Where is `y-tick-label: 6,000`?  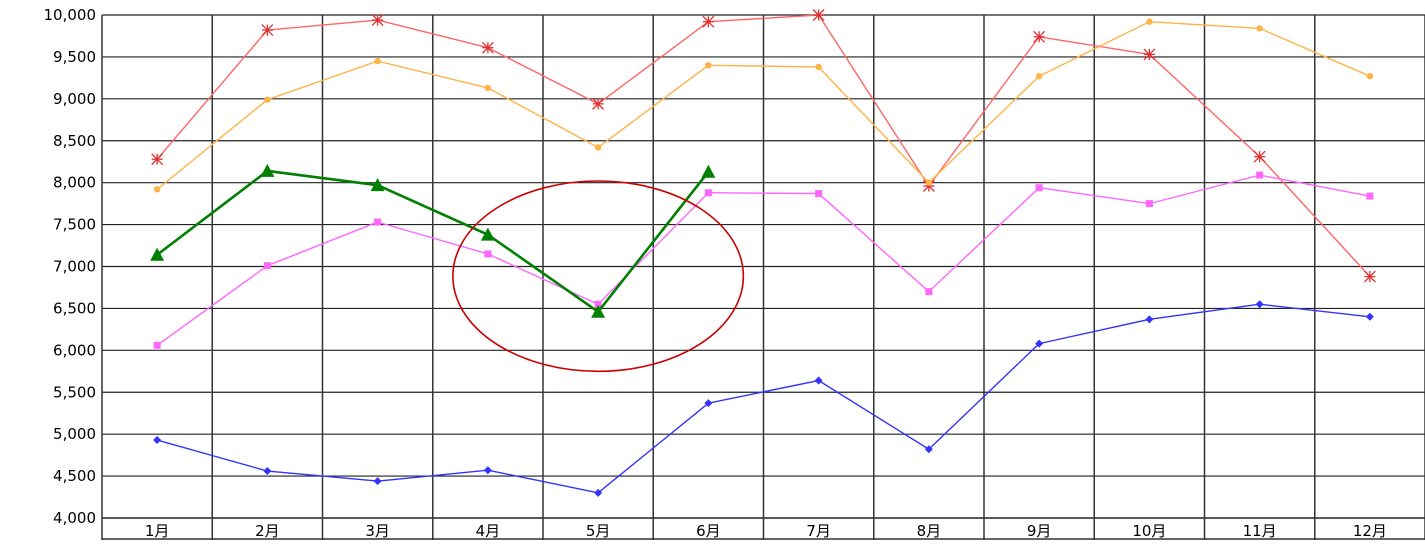
y-tick-label: 6,000 is located at coordinates (74, 350).